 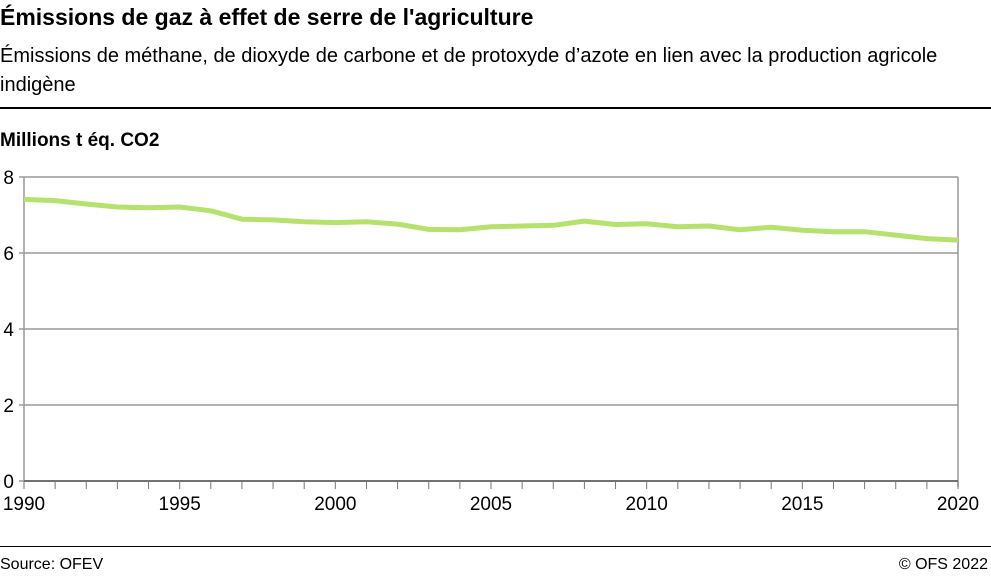 What do you see at coordinates (8, 406) in the screenshot?
I see `y-tick-label: 2` at bounding box center [8, 406].